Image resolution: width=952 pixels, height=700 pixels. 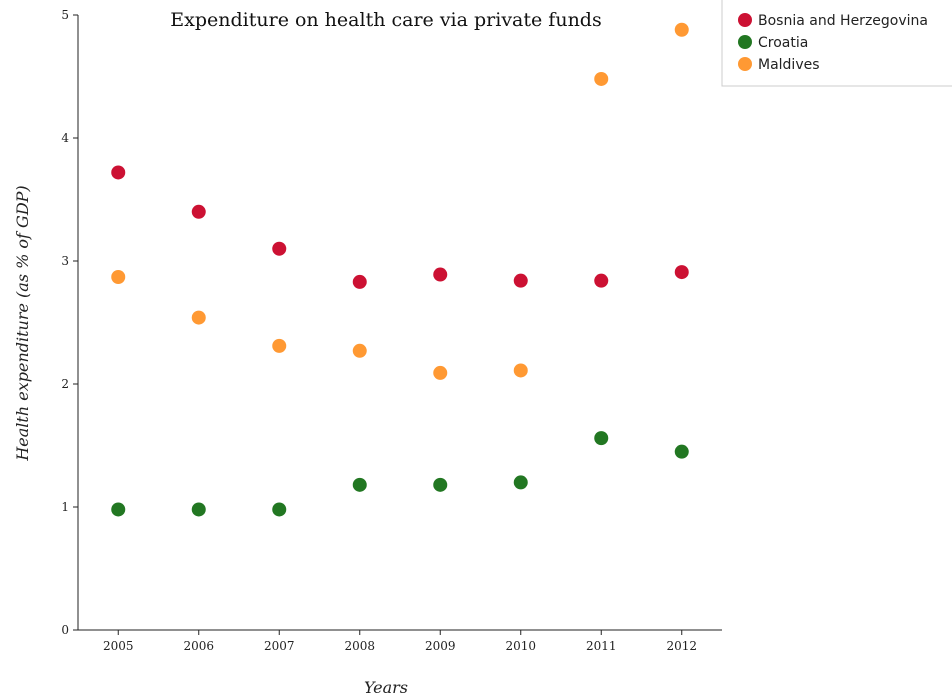 I want to click on legend-label: Croatia, so click(x=783, y=43).